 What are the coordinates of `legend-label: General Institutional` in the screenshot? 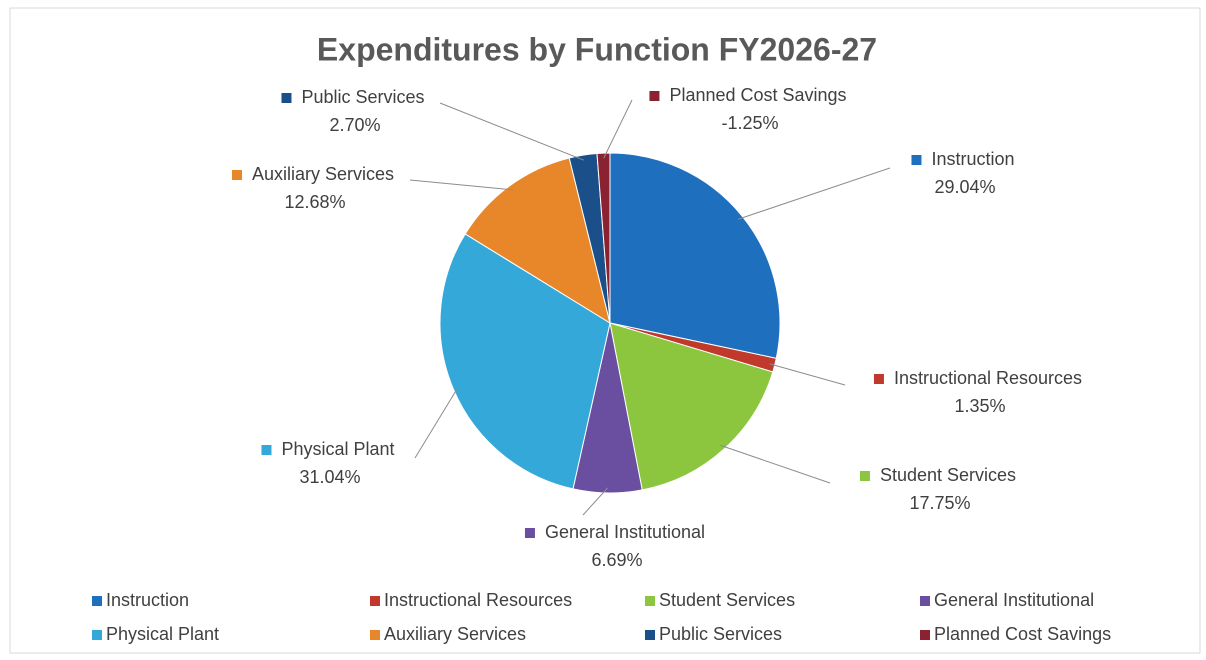 It's located at (1014, 600).